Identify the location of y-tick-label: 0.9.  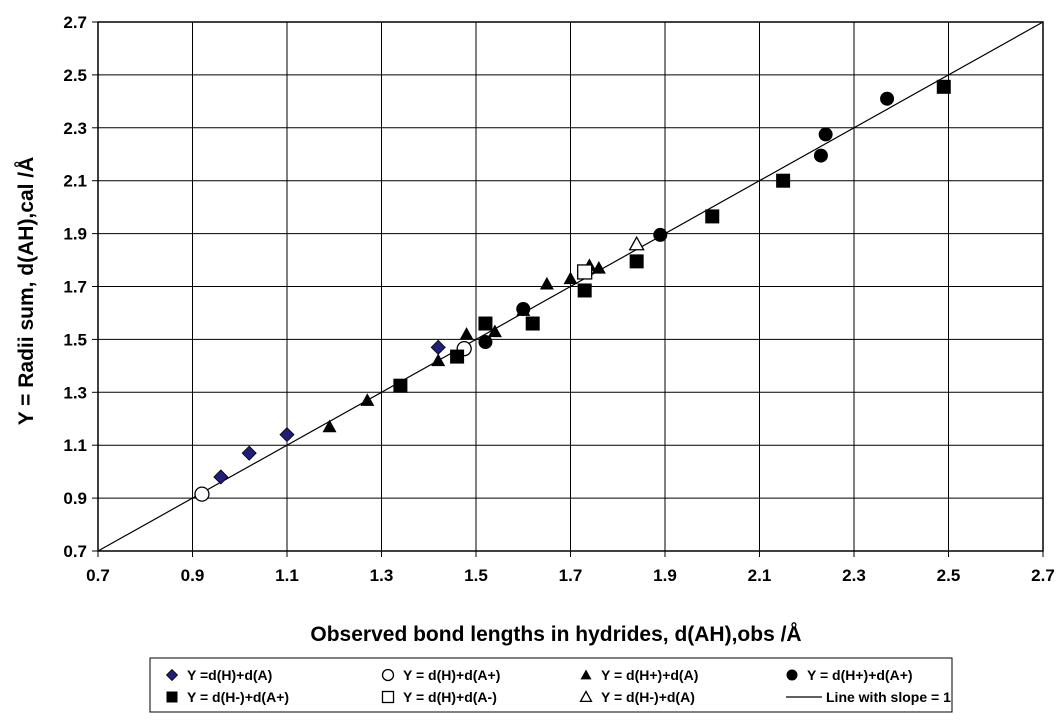
(75, 498).